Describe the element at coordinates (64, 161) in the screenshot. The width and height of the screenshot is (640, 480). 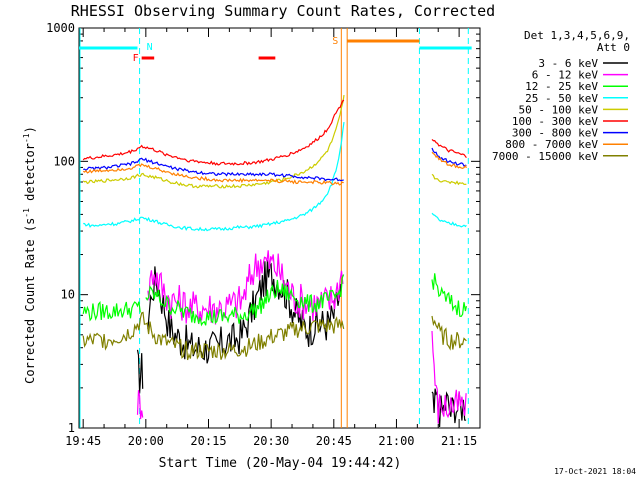
I see `y-tick-label: 100` at that location.